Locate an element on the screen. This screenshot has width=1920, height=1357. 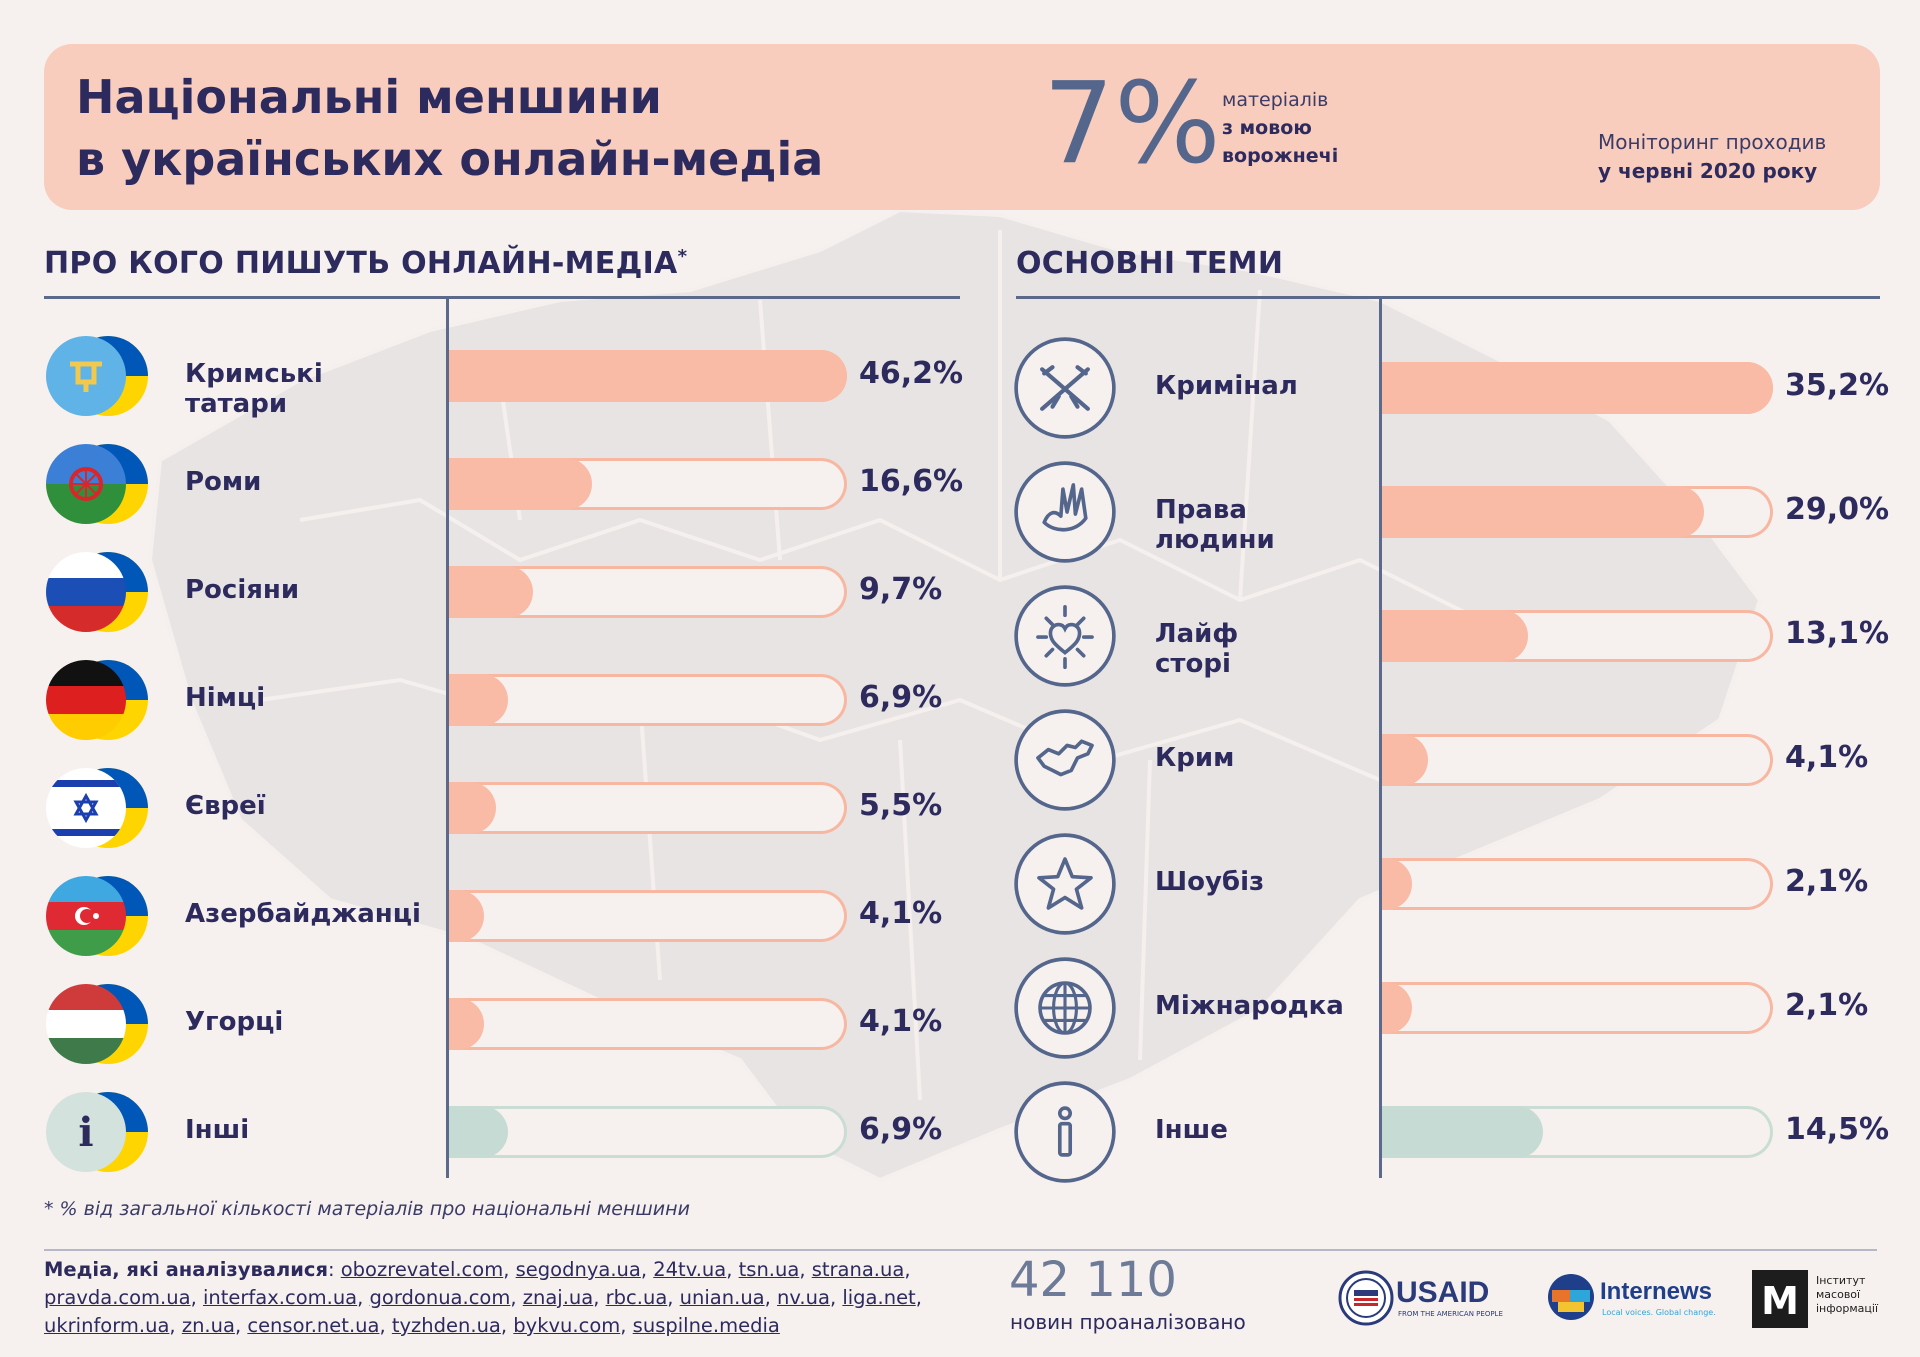
media-site-link: interfax.com.ua is located at coordinates (280, 1297).